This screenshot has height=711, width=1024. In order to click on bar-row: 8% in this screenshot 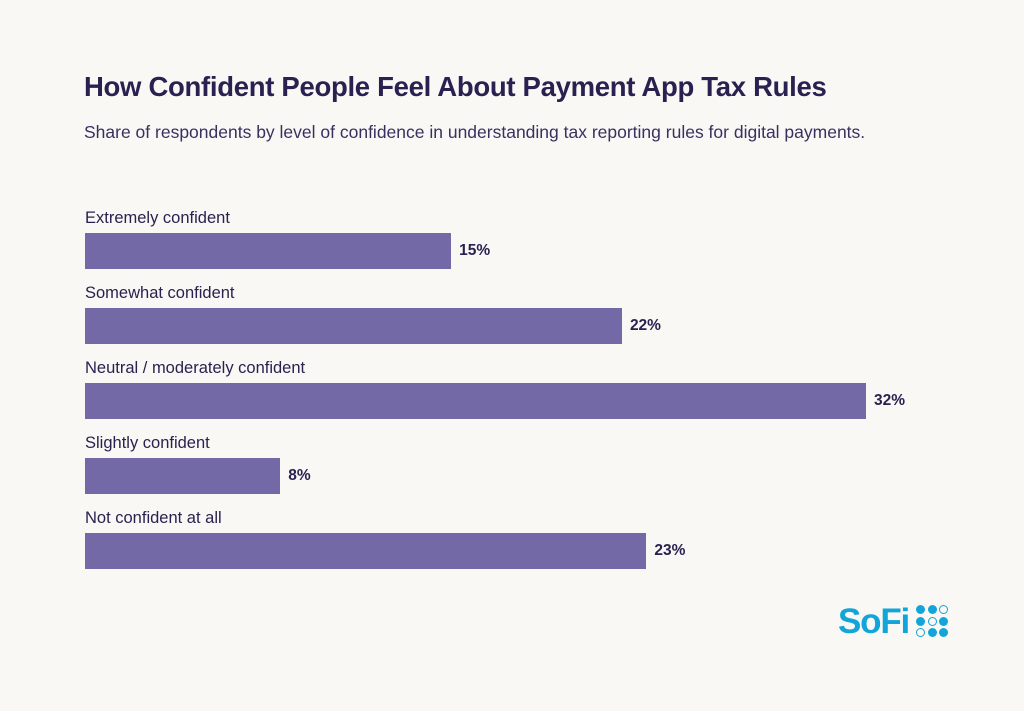, I will do `click(198, 476)`.